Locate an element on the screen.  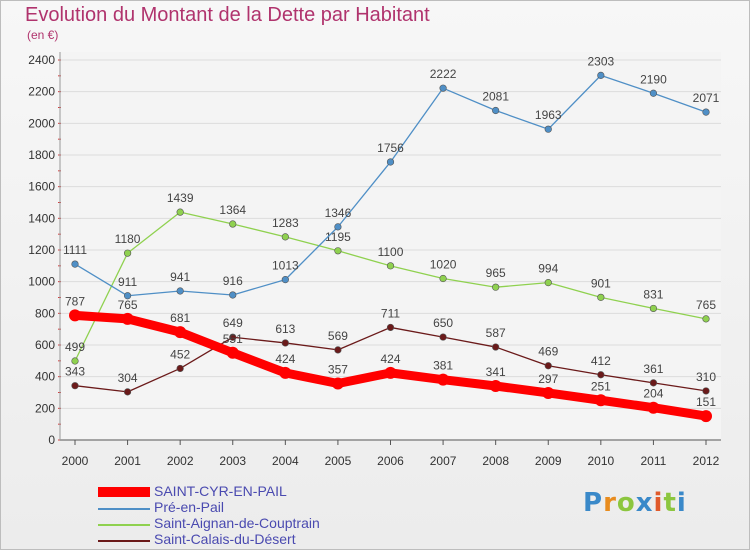
logo-letter: x is located at coordinates (644, 503).